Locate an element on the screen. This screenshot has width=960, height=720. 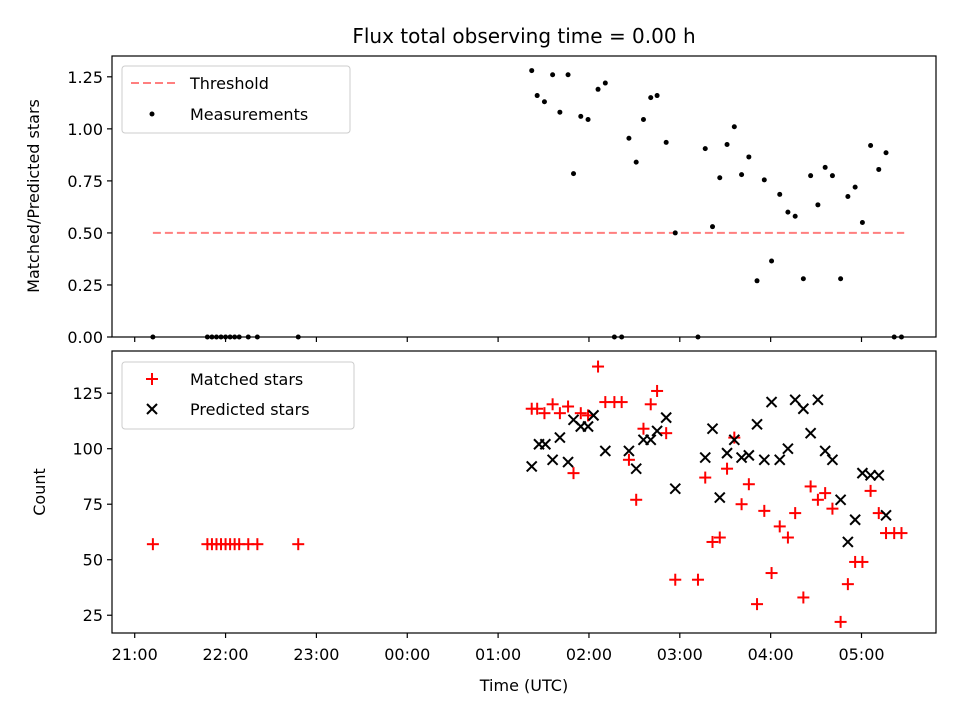
chart-title: Flux total observing time = 0.00 h is located at coordinates (523, 36).